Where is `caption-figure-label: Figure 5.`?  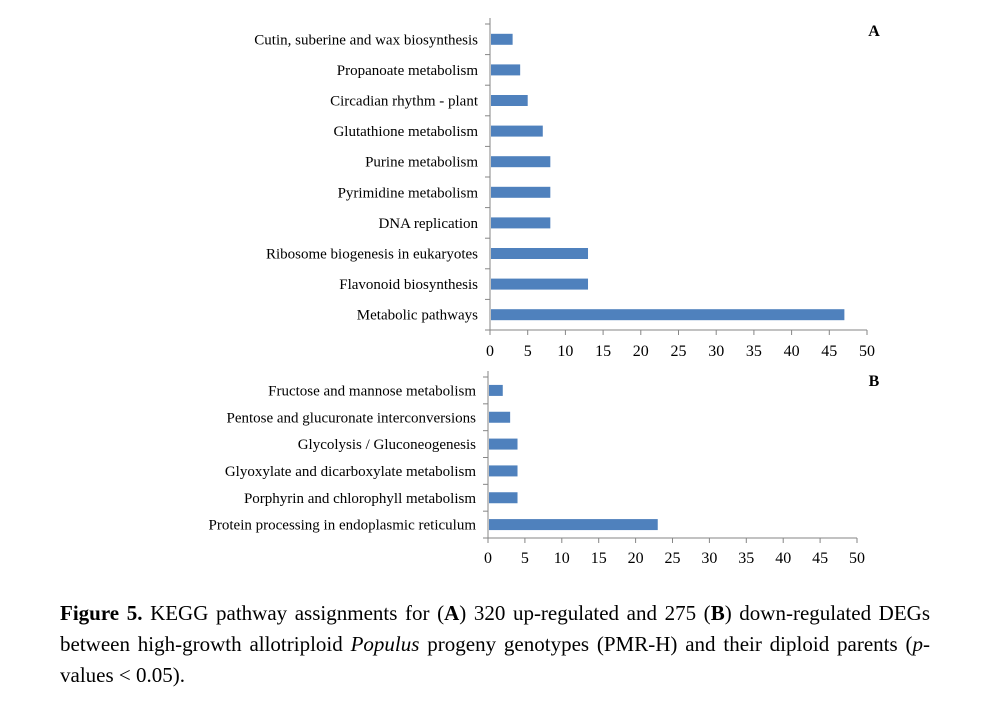
caption-figure-label: Figure 5. is located at coordinates (101, 613).